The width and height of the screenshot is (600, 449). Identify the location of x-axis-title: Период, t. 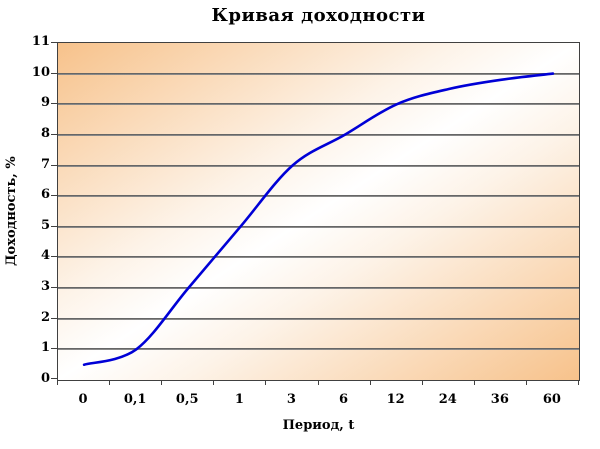
(318, 425).